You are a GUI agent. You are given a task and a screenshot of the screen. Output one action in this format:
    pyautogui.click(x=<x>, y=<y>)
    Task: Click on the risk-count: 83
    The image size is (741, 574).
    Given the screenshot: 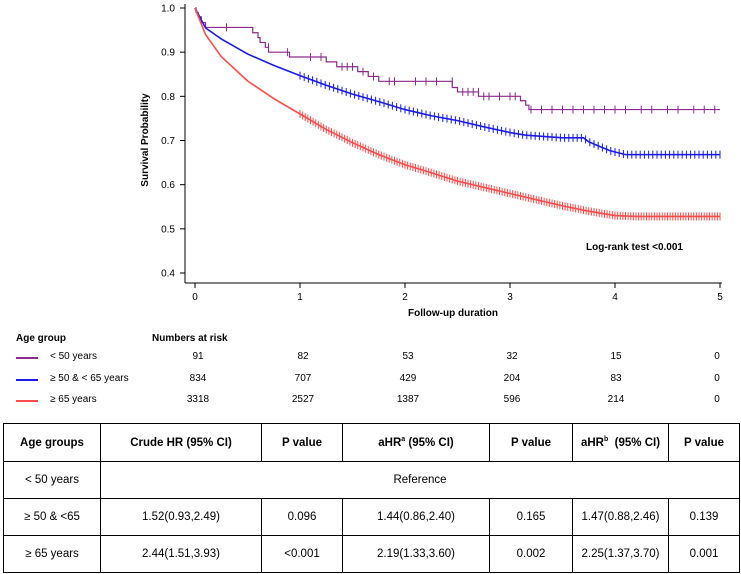 What is the action you would take?
    pyautogui.click(x=616, y=378)
    